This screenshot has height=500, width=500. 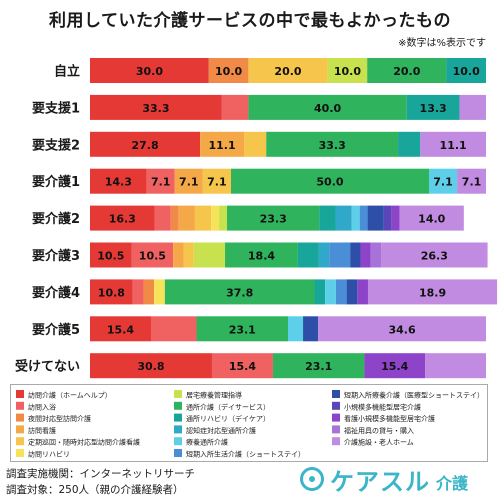 I want to click on category-label: 要介護4, so click(x=56, y=293).